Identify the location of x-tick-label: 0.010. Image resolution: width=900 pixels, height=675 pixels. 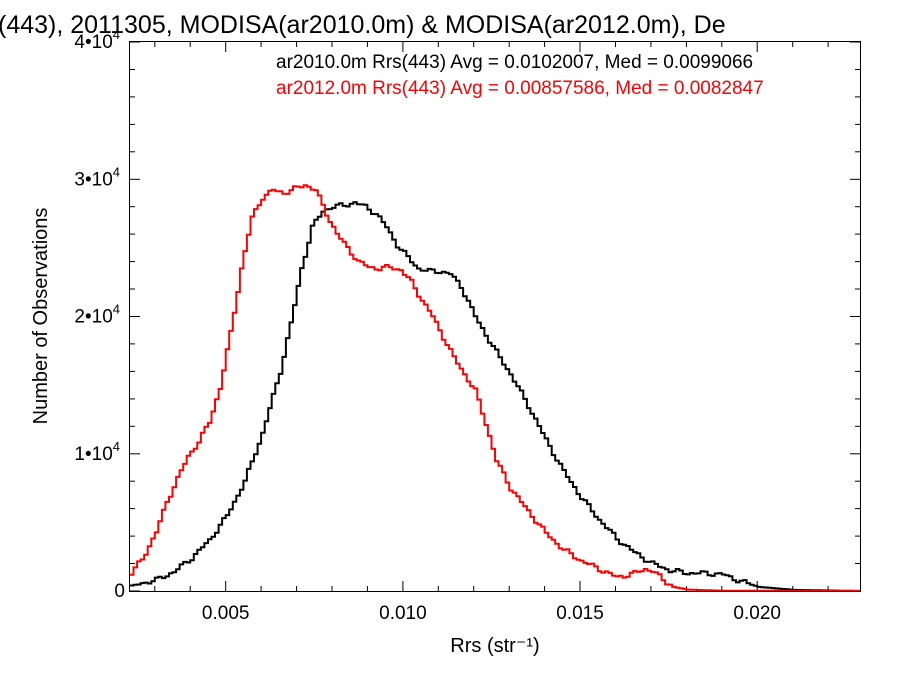
(403, 613).